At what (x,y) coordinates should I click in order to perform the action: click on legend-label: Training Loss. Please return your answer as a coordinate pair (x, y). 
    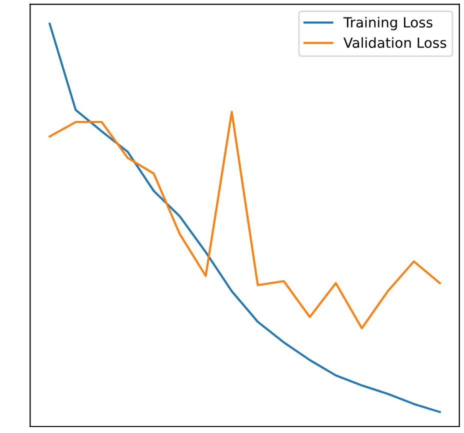
    Looking at the image, I should click on (387, 23).